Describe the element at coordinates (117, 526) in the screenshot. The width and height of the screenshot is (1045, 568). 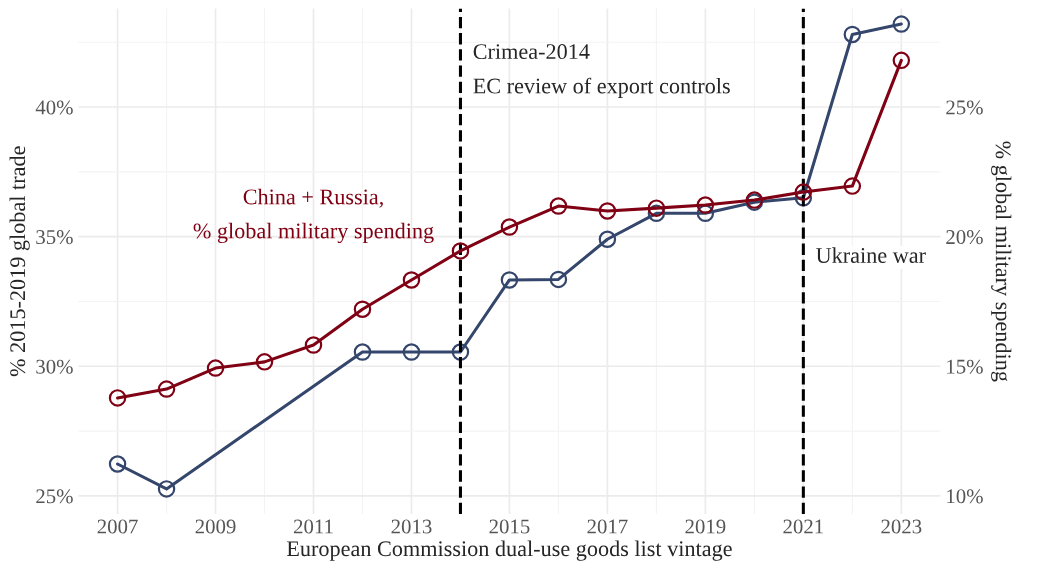
I see `x-tick-label: 2007` at that location.